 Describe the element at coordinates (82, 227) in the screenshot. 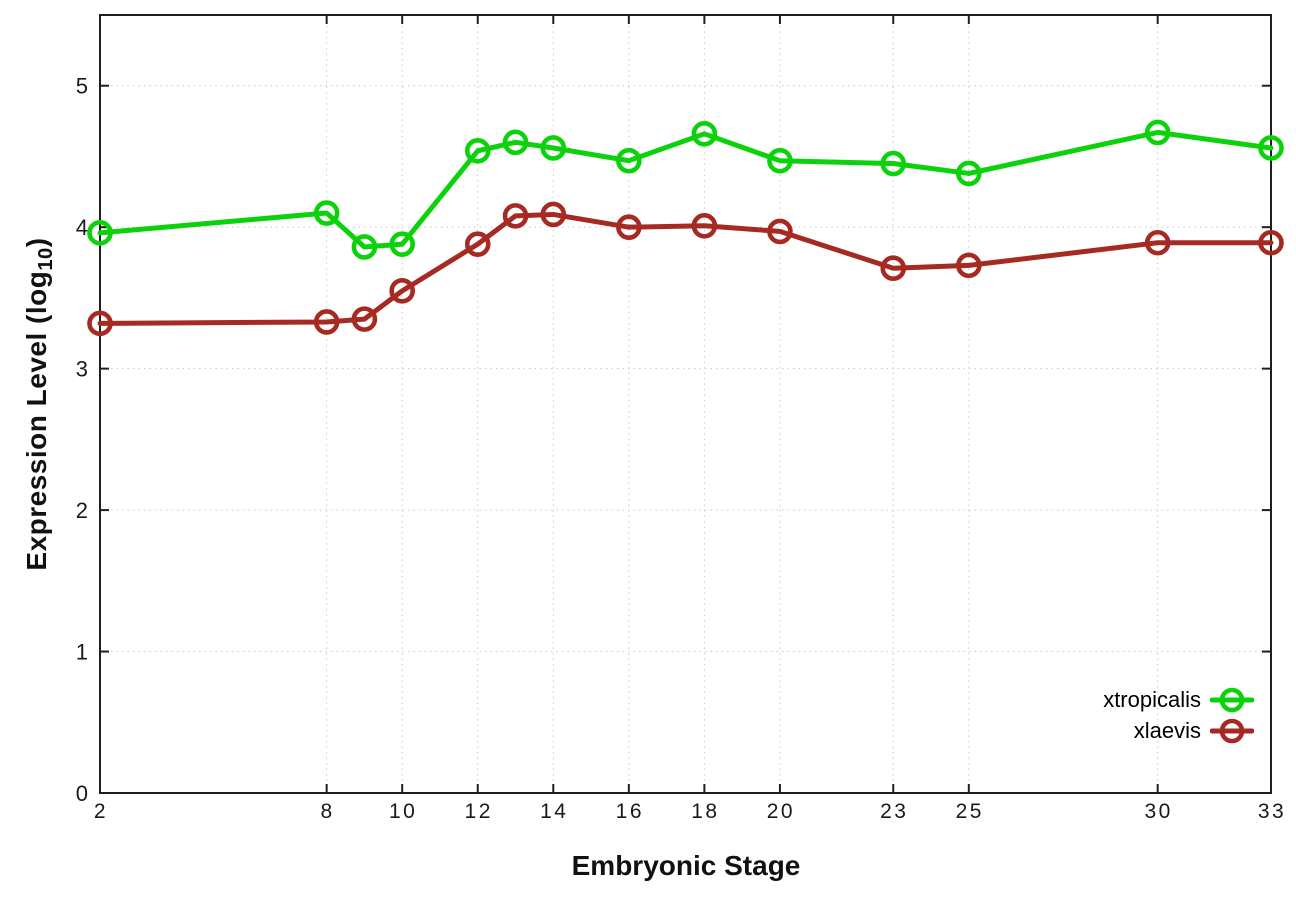

I see `y-tick-label: 4` at that location.